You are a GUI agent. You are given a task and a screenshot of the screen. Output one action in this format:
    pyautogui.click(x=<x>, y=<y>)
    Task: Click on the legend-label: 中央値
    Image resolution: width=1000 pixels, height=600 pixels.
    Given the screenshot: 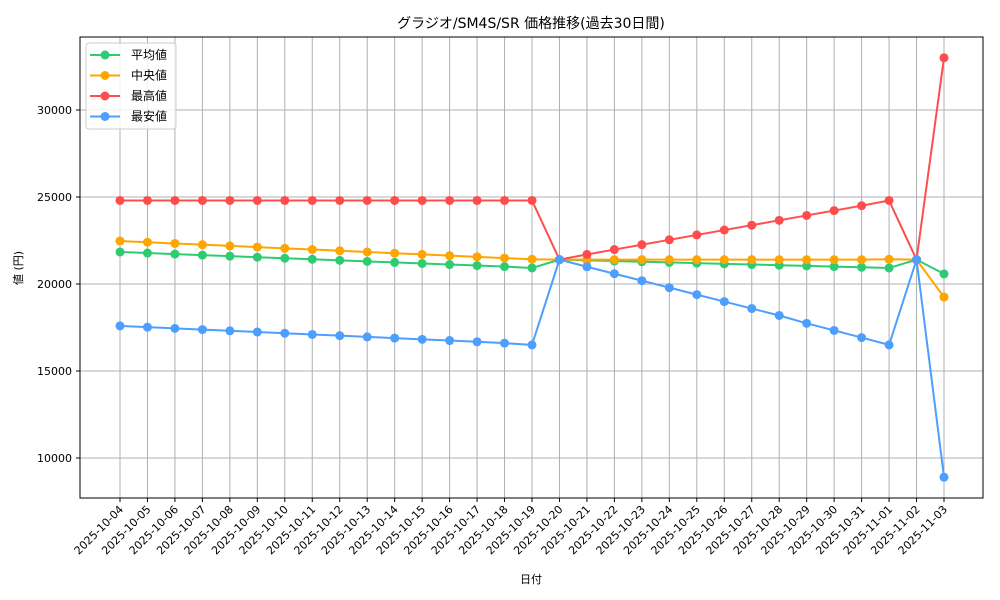 What is the action you would take?
    pyautogui.click(x=149, y=75)
    